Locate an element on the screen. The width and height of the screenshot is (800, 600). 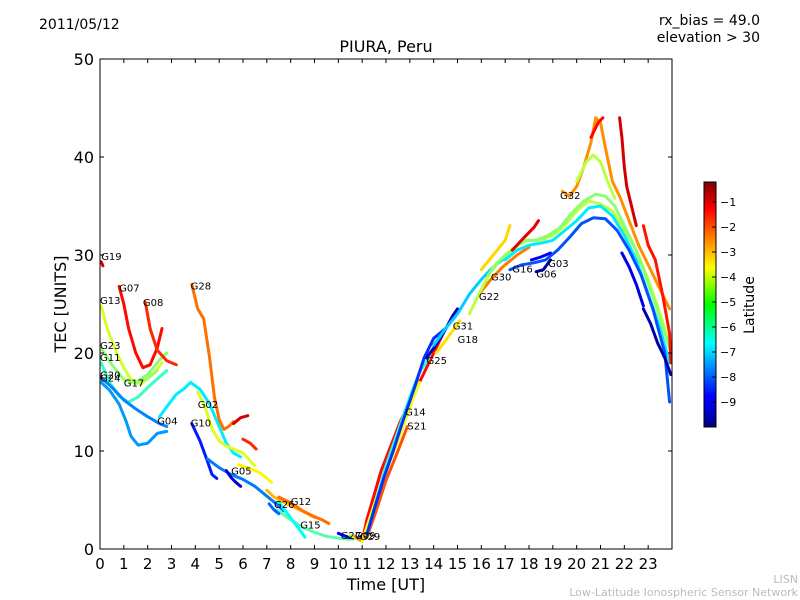
satellite-label-g24: G24 is located at coordinates (110, 378).